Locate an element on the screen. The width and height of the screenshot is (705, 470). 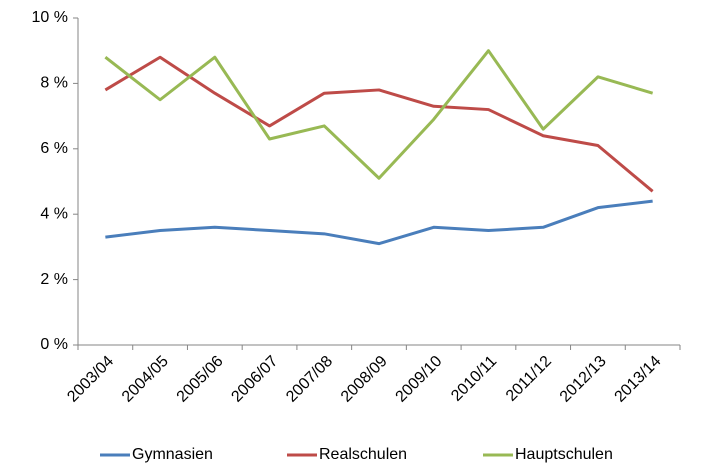
x-tick-label: 2010/11 is located at coordinates (474, 379).